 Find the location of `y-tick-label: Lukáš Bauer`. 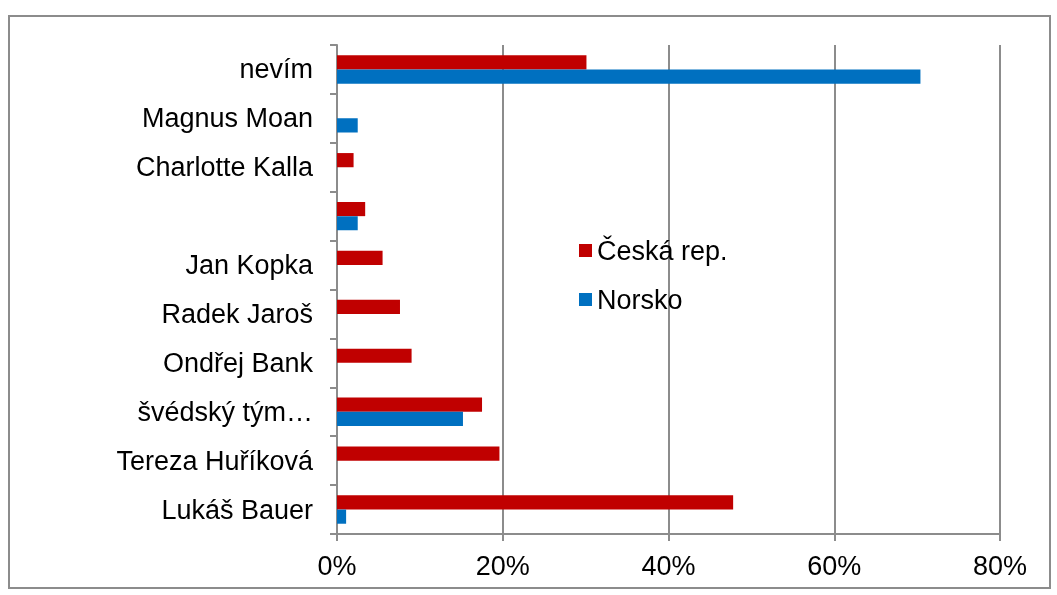

y-tick-label: Lukáš Bauer is located at coordinates (237, 509).